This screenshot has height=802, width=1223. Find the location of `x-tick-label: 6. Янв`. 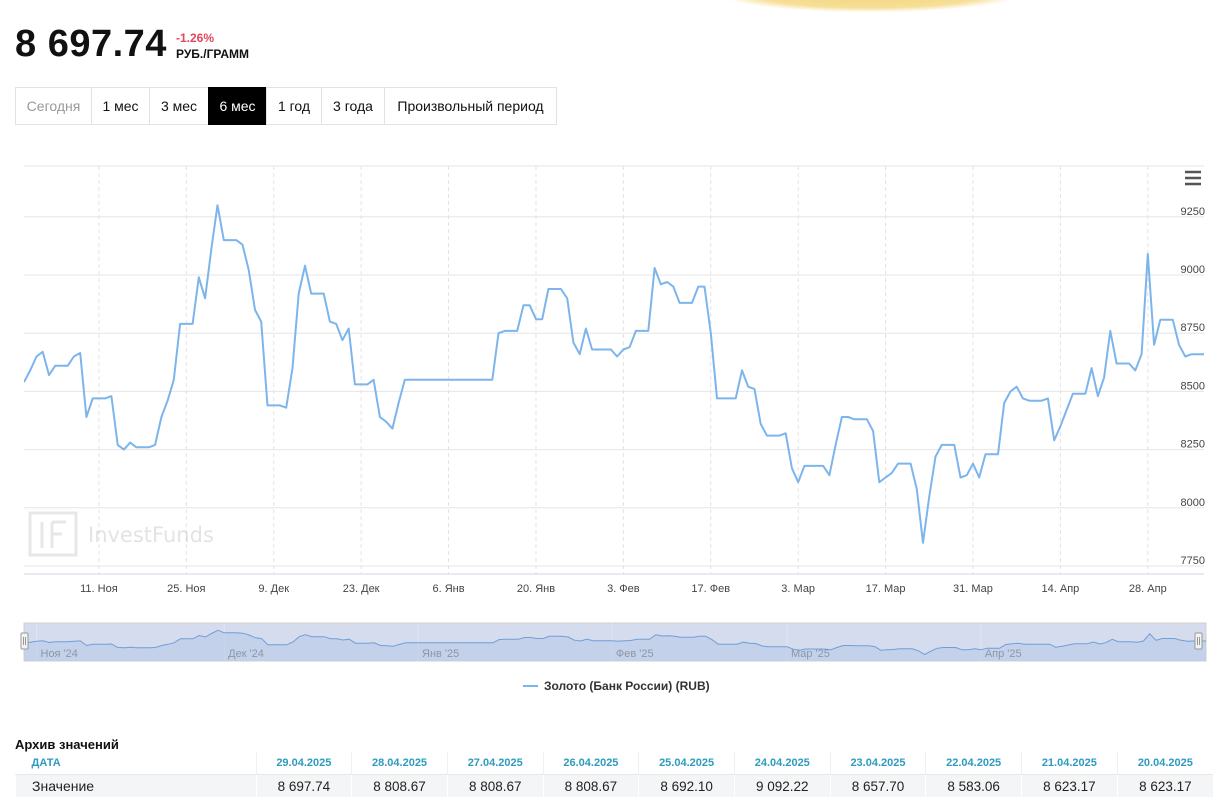

x-tick-label: 6. Янв is located at coordinates (449, 589).